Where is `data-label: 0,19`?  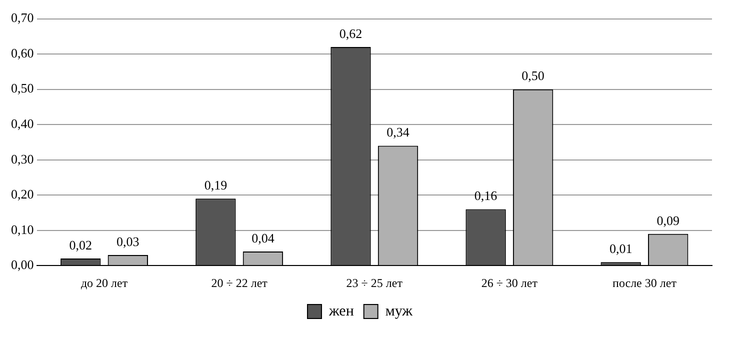 data-label: 0,19 is located at coordinates (216, 185).